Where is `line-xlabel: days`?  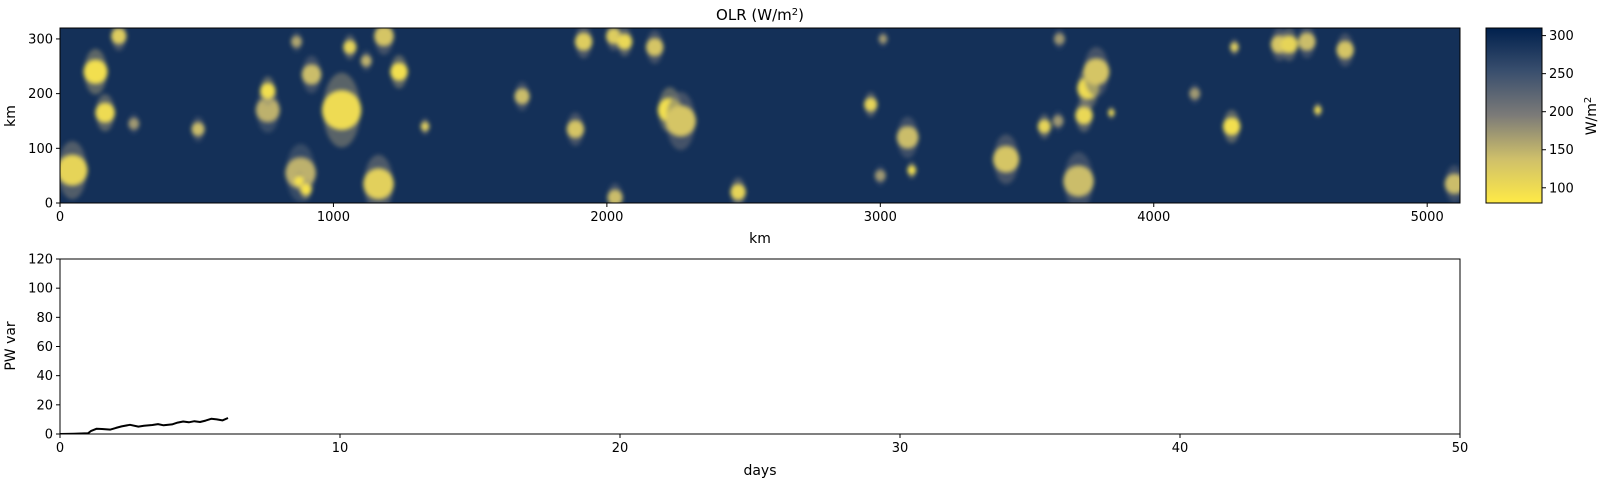
line-xlabel: days is located at coordinates (759, 471).